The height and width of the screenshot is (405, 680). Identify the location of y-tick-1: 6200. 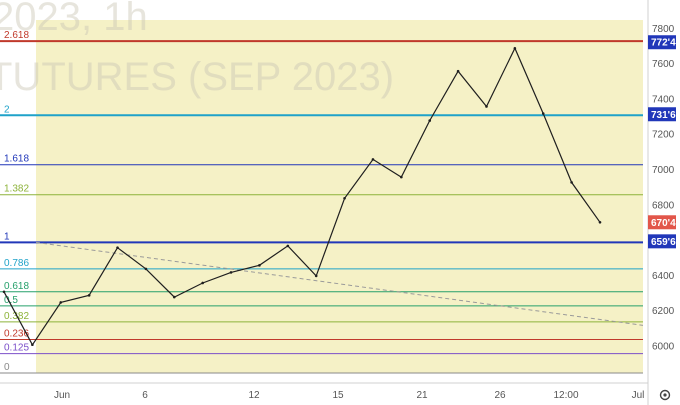
(663, 311).